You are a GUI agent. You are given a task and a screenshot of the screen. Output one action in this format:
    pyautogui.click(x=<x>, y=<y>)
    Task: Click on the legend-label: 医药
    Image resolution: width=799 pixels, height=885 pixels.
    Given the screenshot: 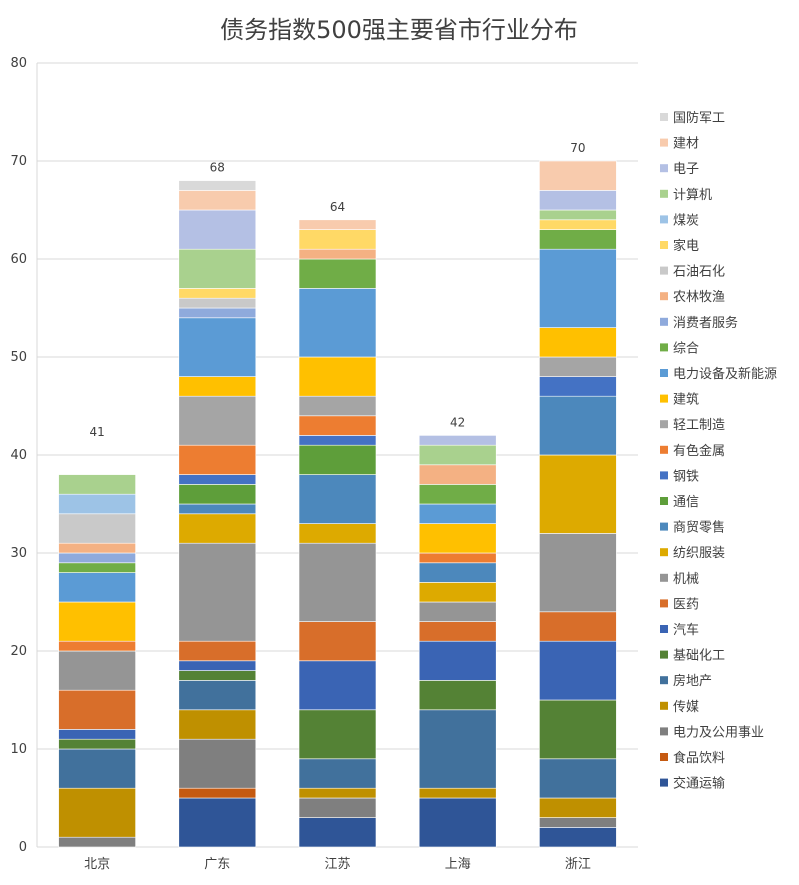 What is the action you would take?
    pyautogui.click(x=686, y=604)
    